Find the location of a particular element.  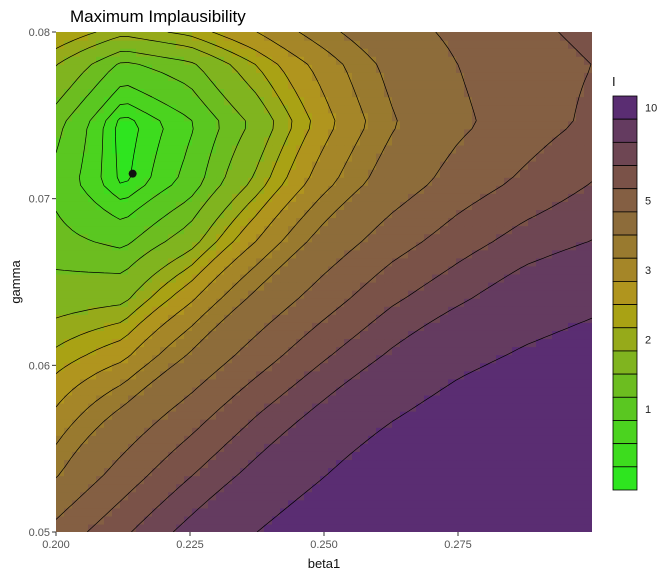

legend-label: 2 is located at coordinates (648, 340).